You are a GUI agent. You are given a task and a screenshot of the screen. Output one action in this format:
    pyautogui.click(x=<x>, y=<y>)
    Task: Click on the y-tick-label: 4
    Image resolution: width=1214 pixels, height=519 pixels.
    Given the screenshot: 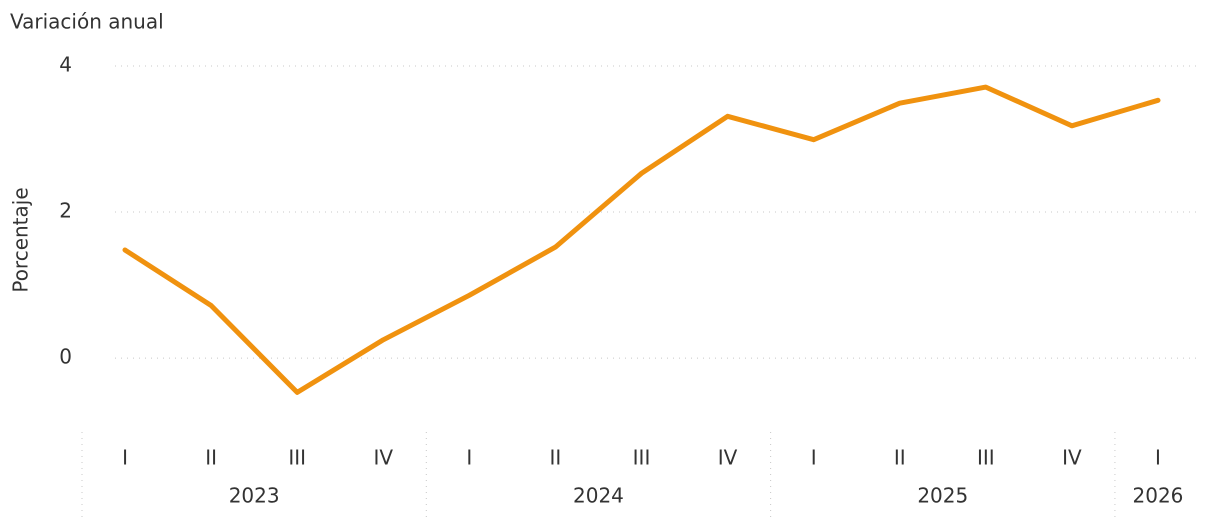 What is the action you would take?
    pyautogui.click(x=65, y=64)
    